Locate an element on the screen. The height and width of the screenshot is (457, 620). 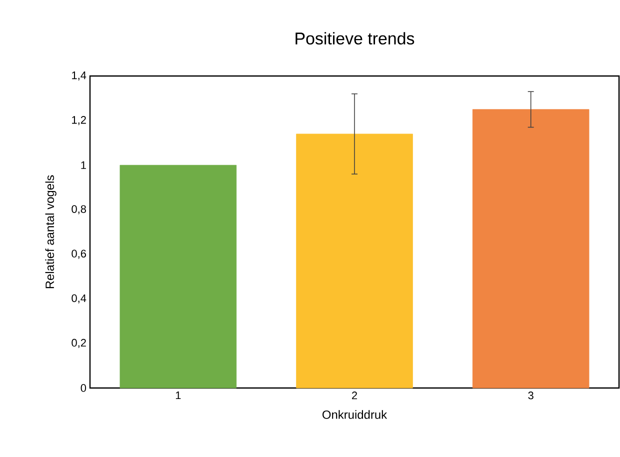
x-tick-label: 3 is located at coordinates (531, 396).